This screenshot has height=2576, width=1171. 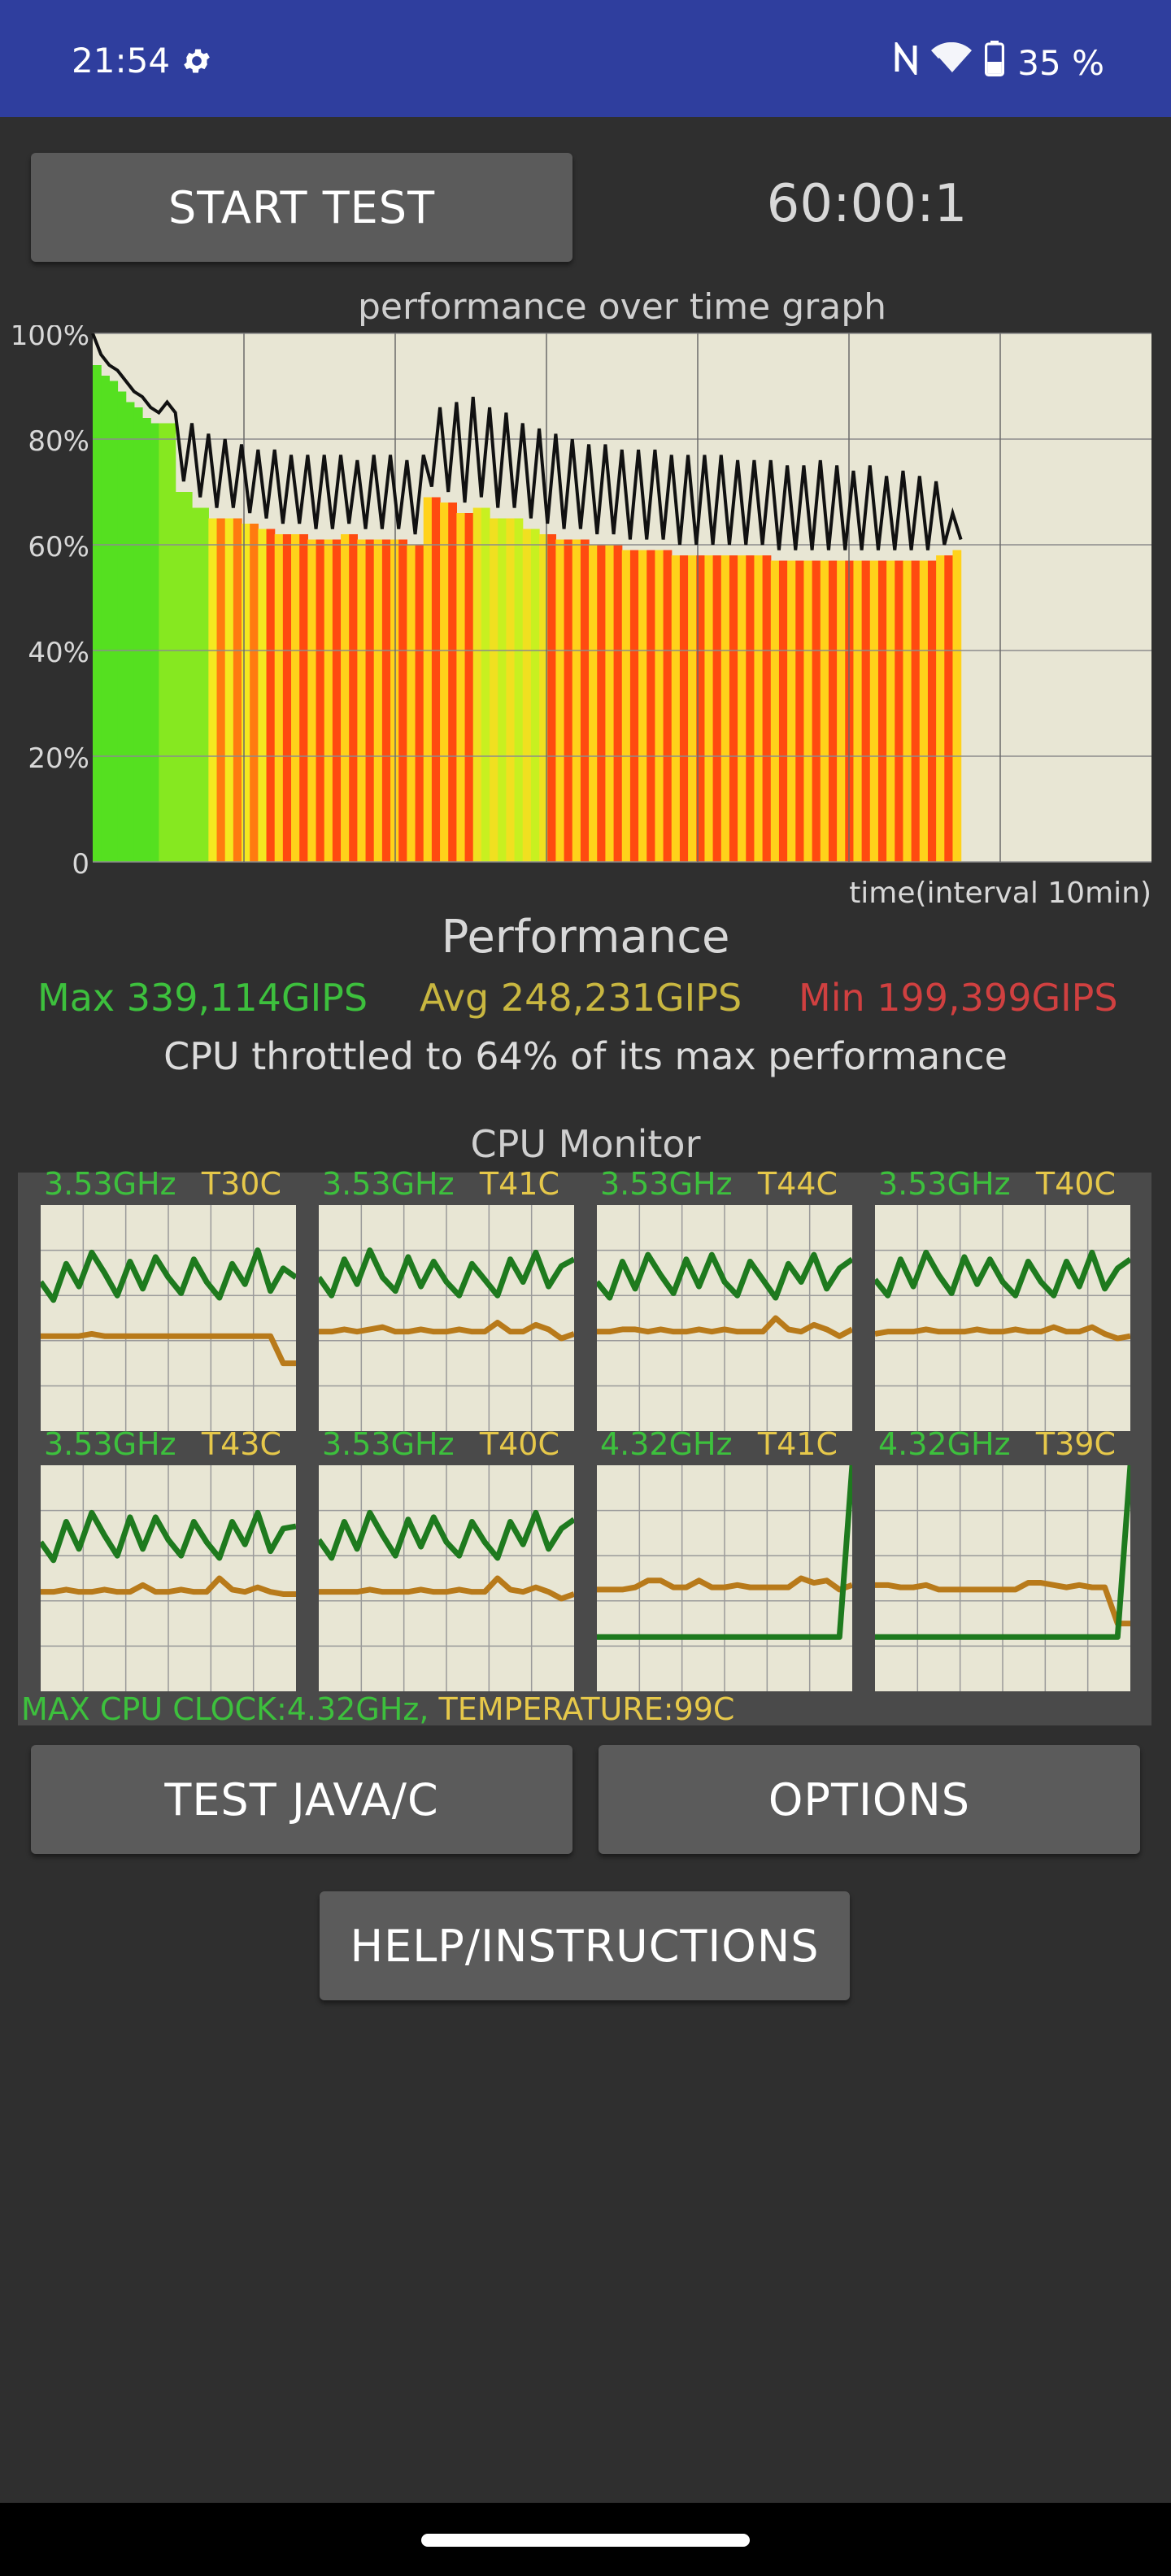 I want to click on nfc-icon, so click(x=906, y=61).